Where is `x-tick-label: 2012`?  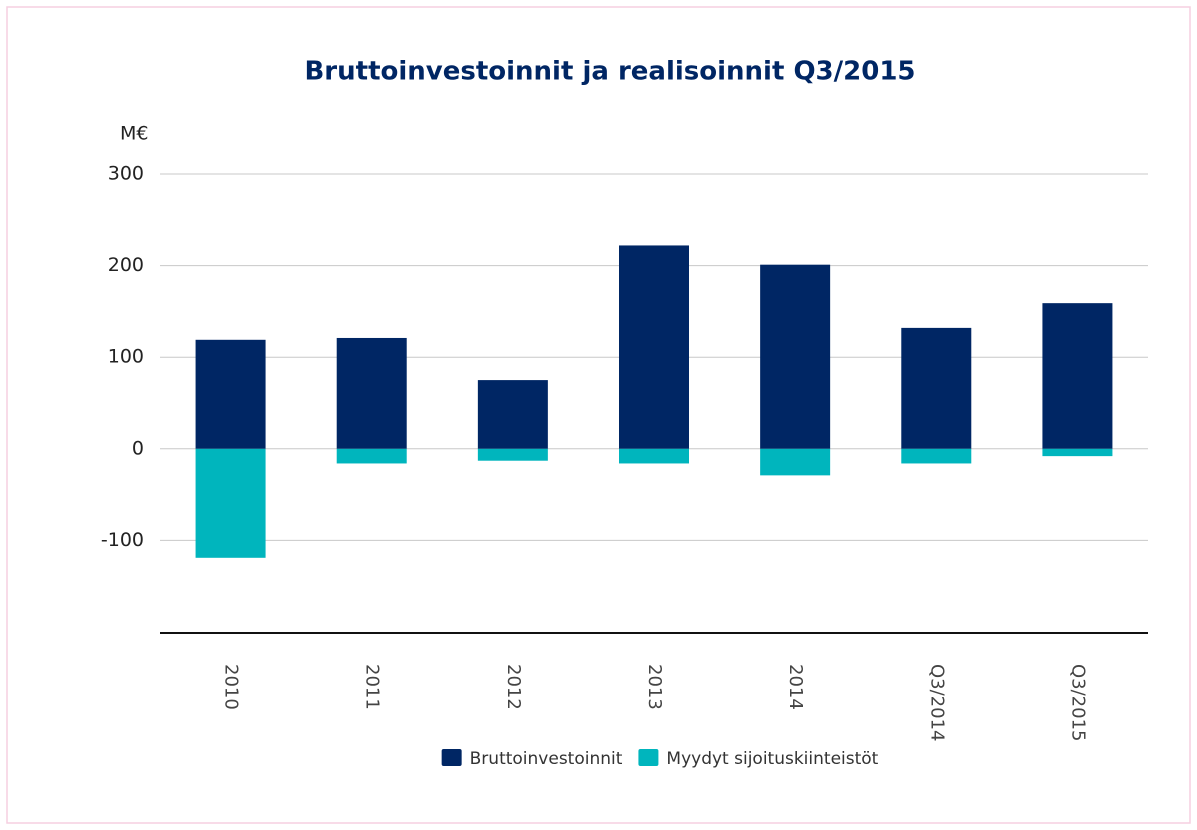
x-tick-label: 2012 is located at coordinates (513, 687).